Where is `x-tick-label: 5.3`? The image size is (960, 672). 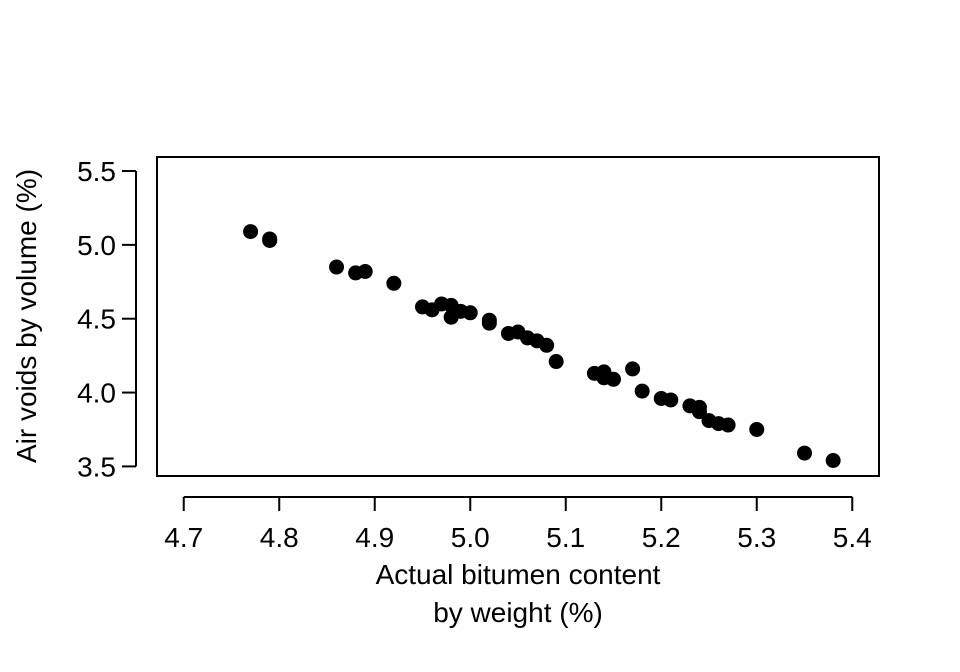 x-tick-label: 5.3 is located at coordinates (756, 537).